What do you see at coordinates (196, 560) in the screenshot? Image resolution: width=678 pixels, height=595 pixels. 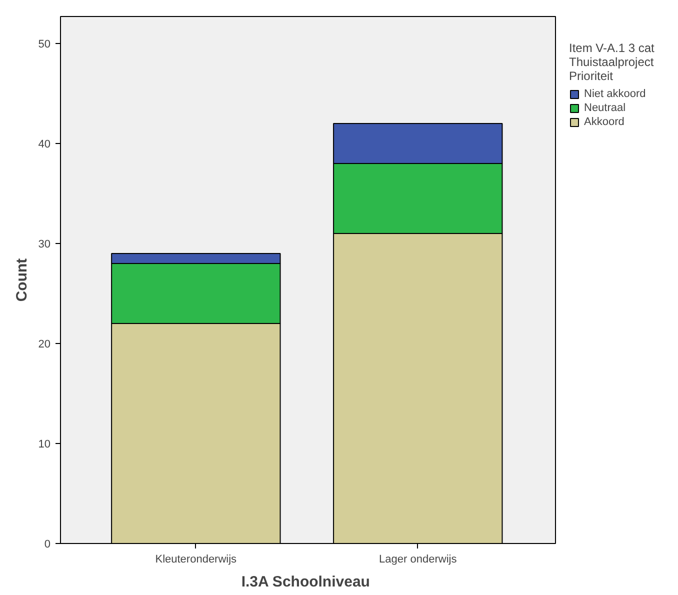 I see `x-tick-label: Kleuteronderwijs` at bounding box center [196, 560].